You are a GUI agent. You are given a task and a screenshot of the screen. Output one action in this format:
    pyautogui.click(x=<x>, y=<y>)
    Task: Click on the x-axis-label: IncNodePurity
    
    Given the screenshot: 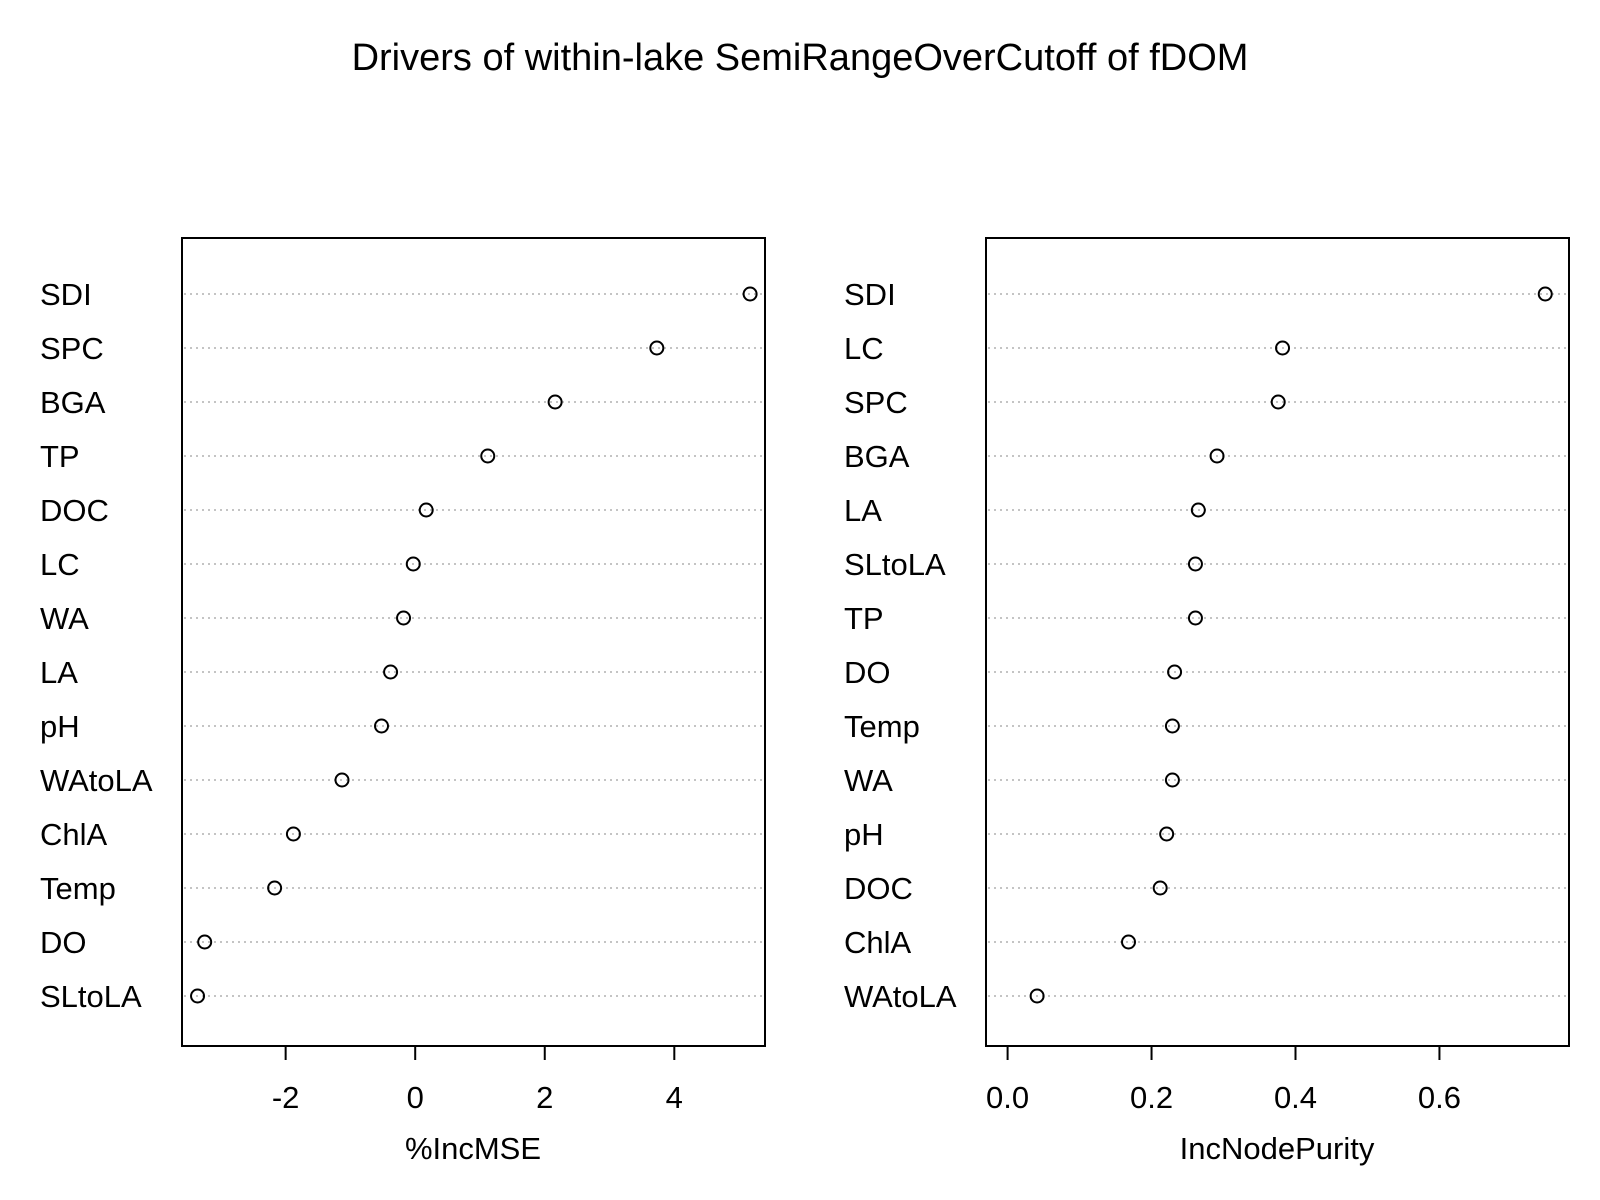 What is the action you would take?
    pyautogui.click(x=1277, y=1148)
    